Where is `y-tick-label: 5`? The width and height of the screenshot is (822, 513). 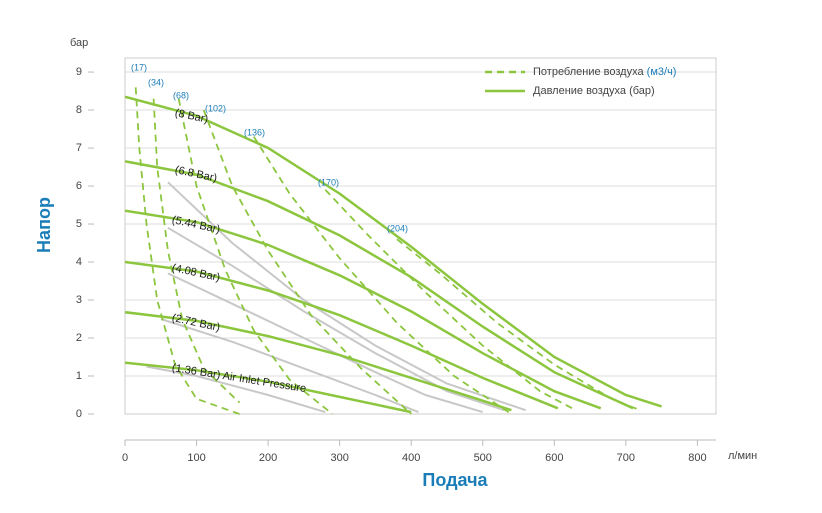 y-tick-label: 5 is located at coordinates (79, 224).